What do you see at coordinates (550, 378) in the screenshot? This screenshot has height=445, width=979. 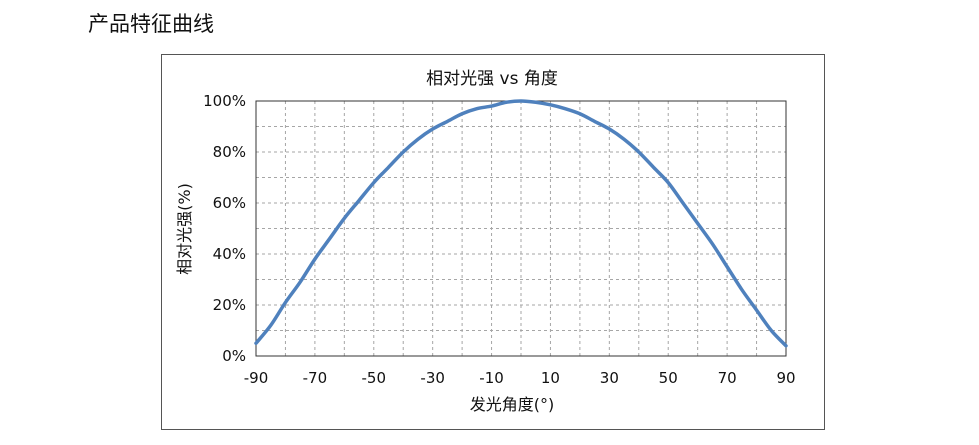 I see `x-tick-label: 10` at bounding box center [550, 378].